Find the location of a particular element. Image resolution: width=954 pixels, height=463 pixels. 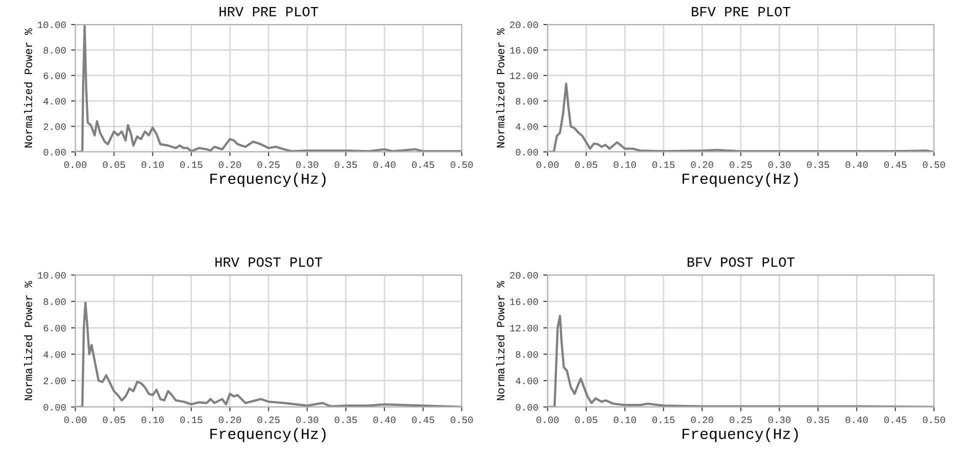

chart-title: BFV PRE PLOT is located at coordinates (741, 11).